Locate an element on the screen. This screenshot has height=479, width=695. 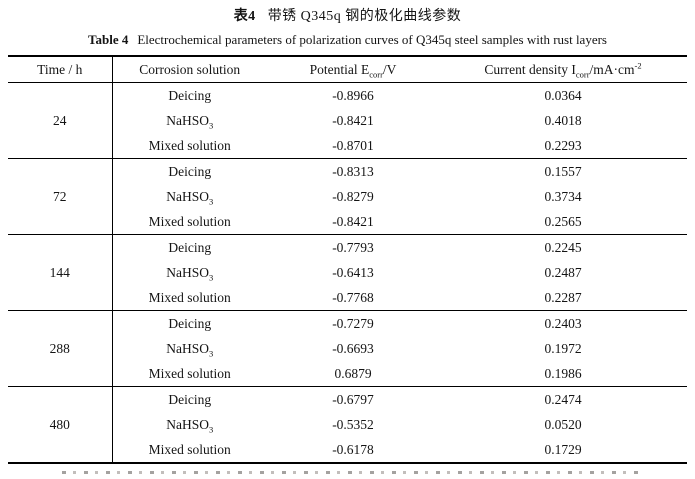
current-cell: 0.2403 is located at coordinates (563, 323).